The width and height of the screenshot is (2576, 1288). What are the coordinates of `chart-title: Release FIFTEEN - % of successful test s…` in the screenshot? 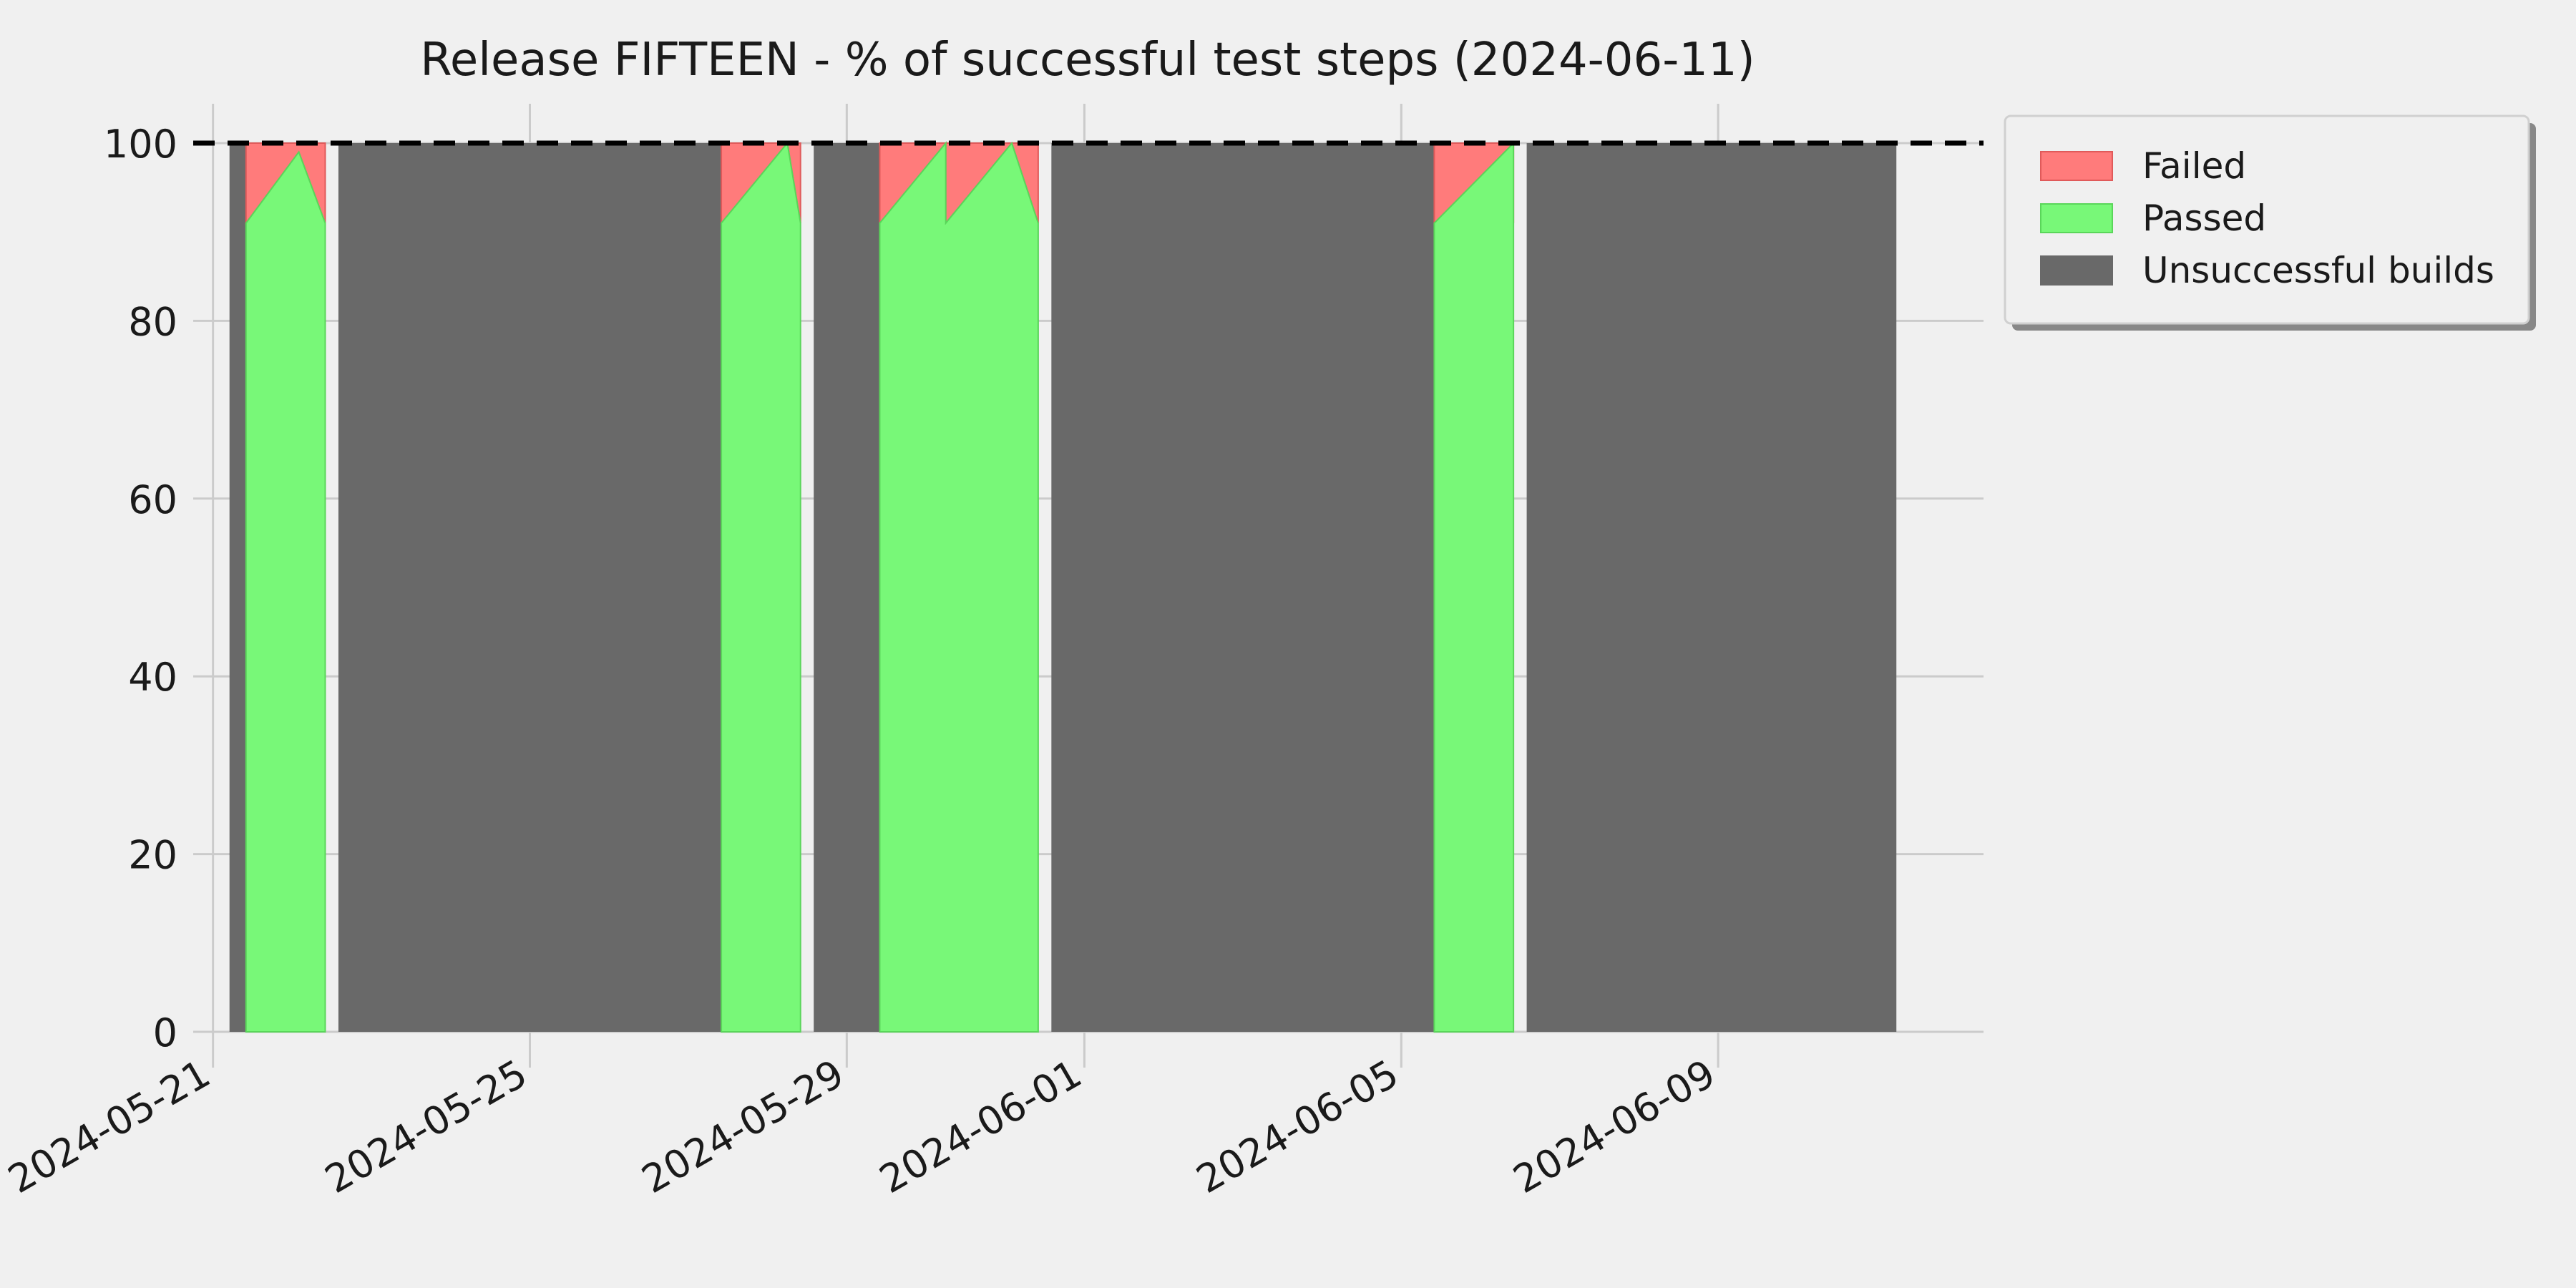 It's located at (1087, 60).